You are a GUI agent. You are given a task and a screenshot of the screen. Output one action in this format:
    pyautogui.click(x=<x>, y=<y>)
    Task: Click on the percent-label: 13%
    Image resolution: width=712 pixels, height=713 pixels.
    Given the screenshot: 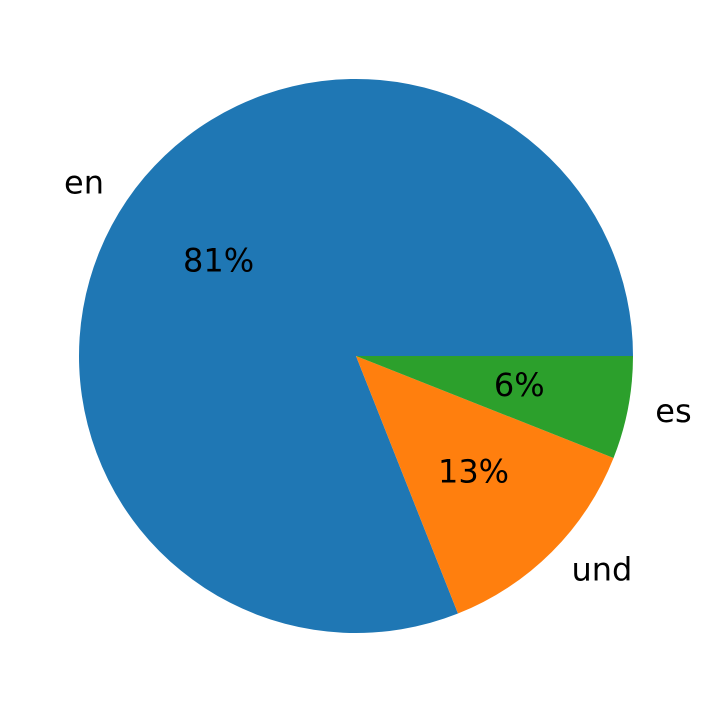 What is the action you would take?
    pyautogui.click(x=473, y=472)
    